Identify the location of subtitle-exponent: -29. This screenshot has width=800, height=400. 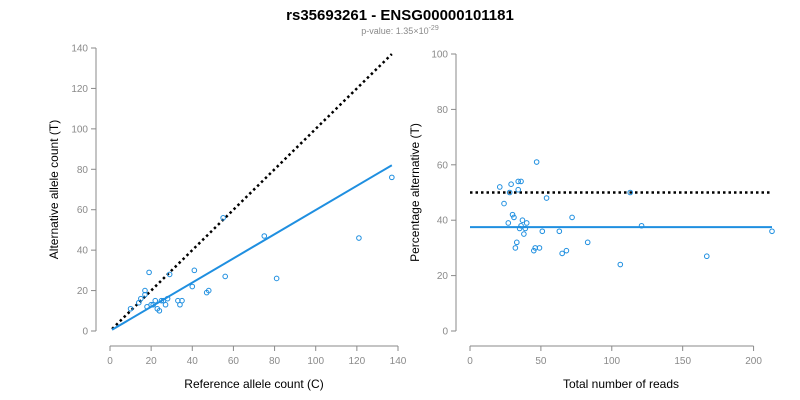
(434, 28).